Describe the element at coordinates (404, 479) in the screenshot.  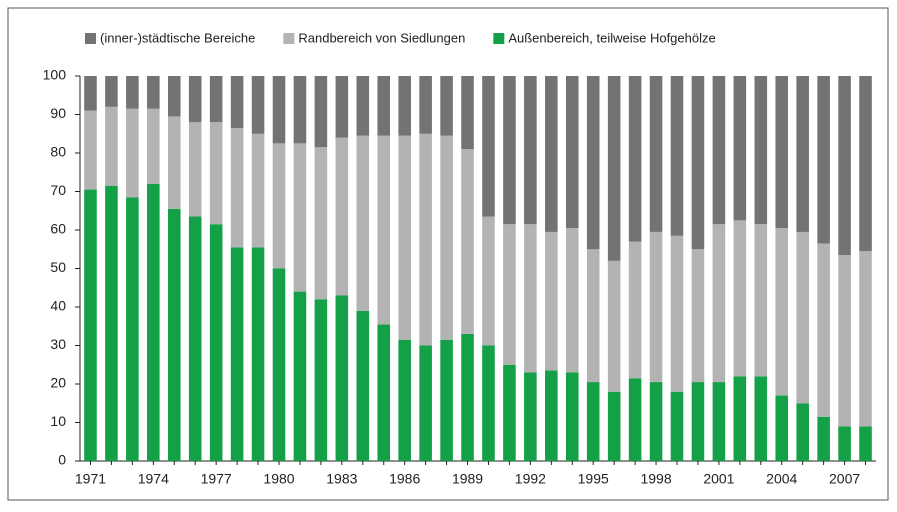
I see `x-tick-label: 1986` at that location.